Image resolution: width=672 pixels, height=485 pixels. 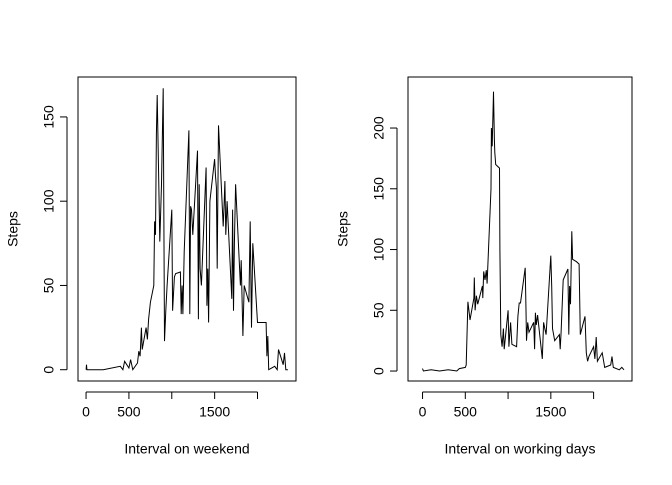 I want to click on x-axis-title: Interval on weekend, so click(x=186, y=449).